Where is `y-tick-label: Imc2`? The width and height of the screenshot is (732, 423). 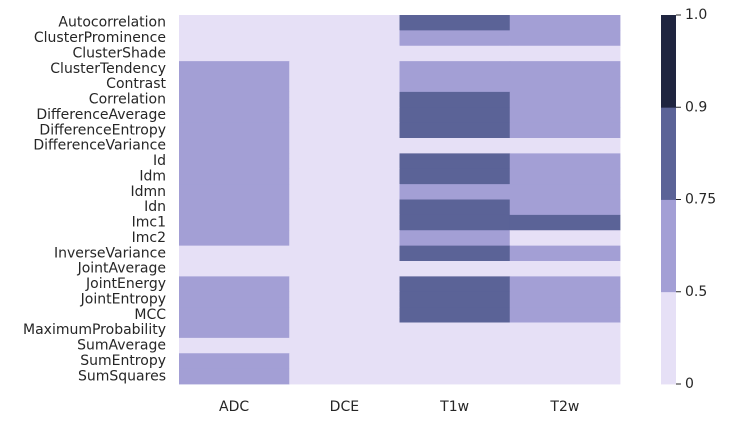
y-tick-label: Imc2 is located at coordinates (149, 238).